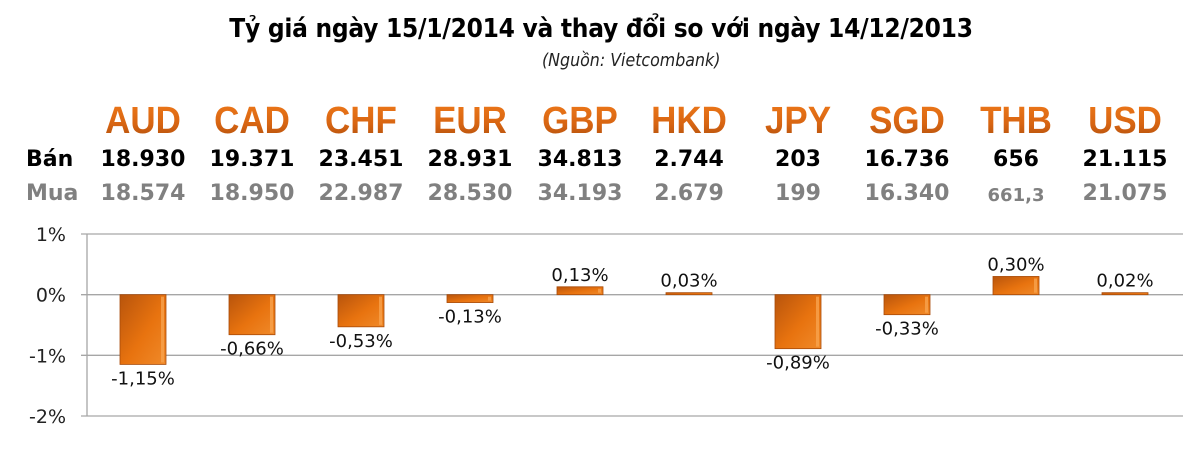 Image resolution: width=1200 pixels, height=452 pixels. What do you see at coordinates (1016, 195) in the screenshot?
I see `buy-rate-thb: 661,3` at bounding box center [1016, 195].